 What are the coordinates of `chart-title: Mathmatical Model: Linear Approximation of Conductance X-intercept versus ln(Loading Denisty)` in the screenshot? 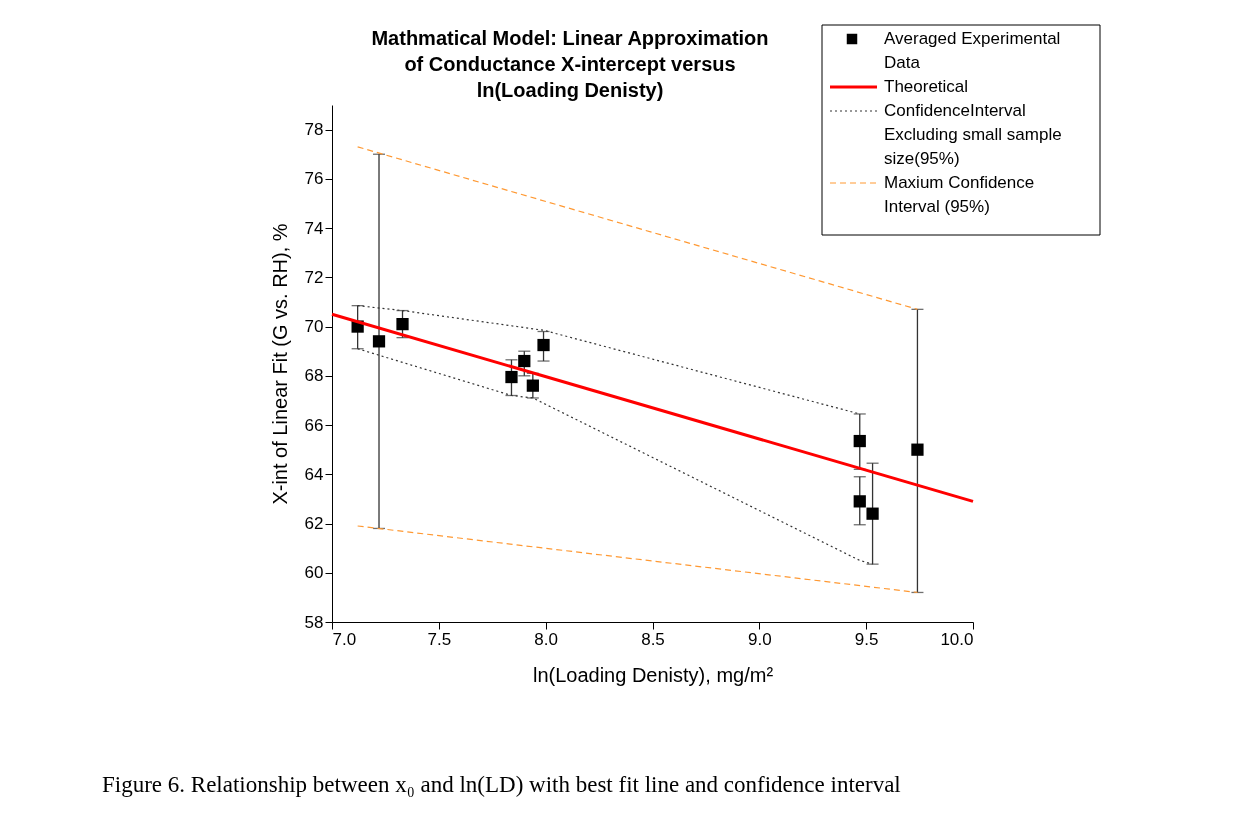 It's located at (570, 64).